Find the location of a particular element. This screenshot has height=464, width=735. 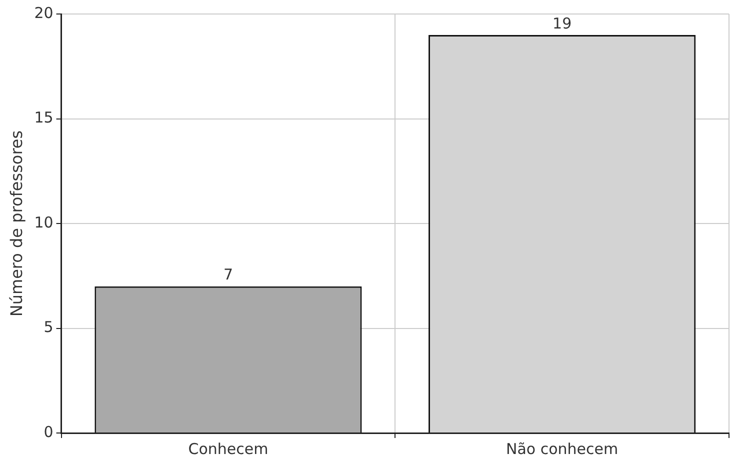

y-tick-label: 0 is located at coordinates (49, 431).